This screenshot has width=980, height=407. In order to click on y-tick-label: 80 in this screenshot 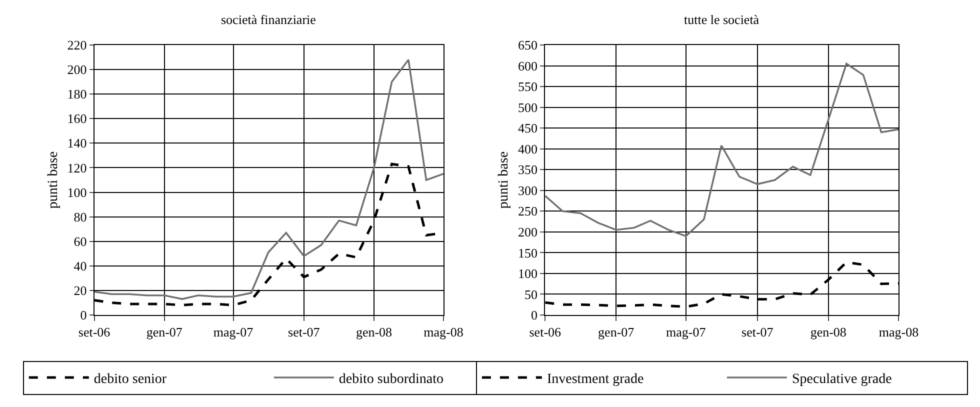, I will do `click(80, 216)`.